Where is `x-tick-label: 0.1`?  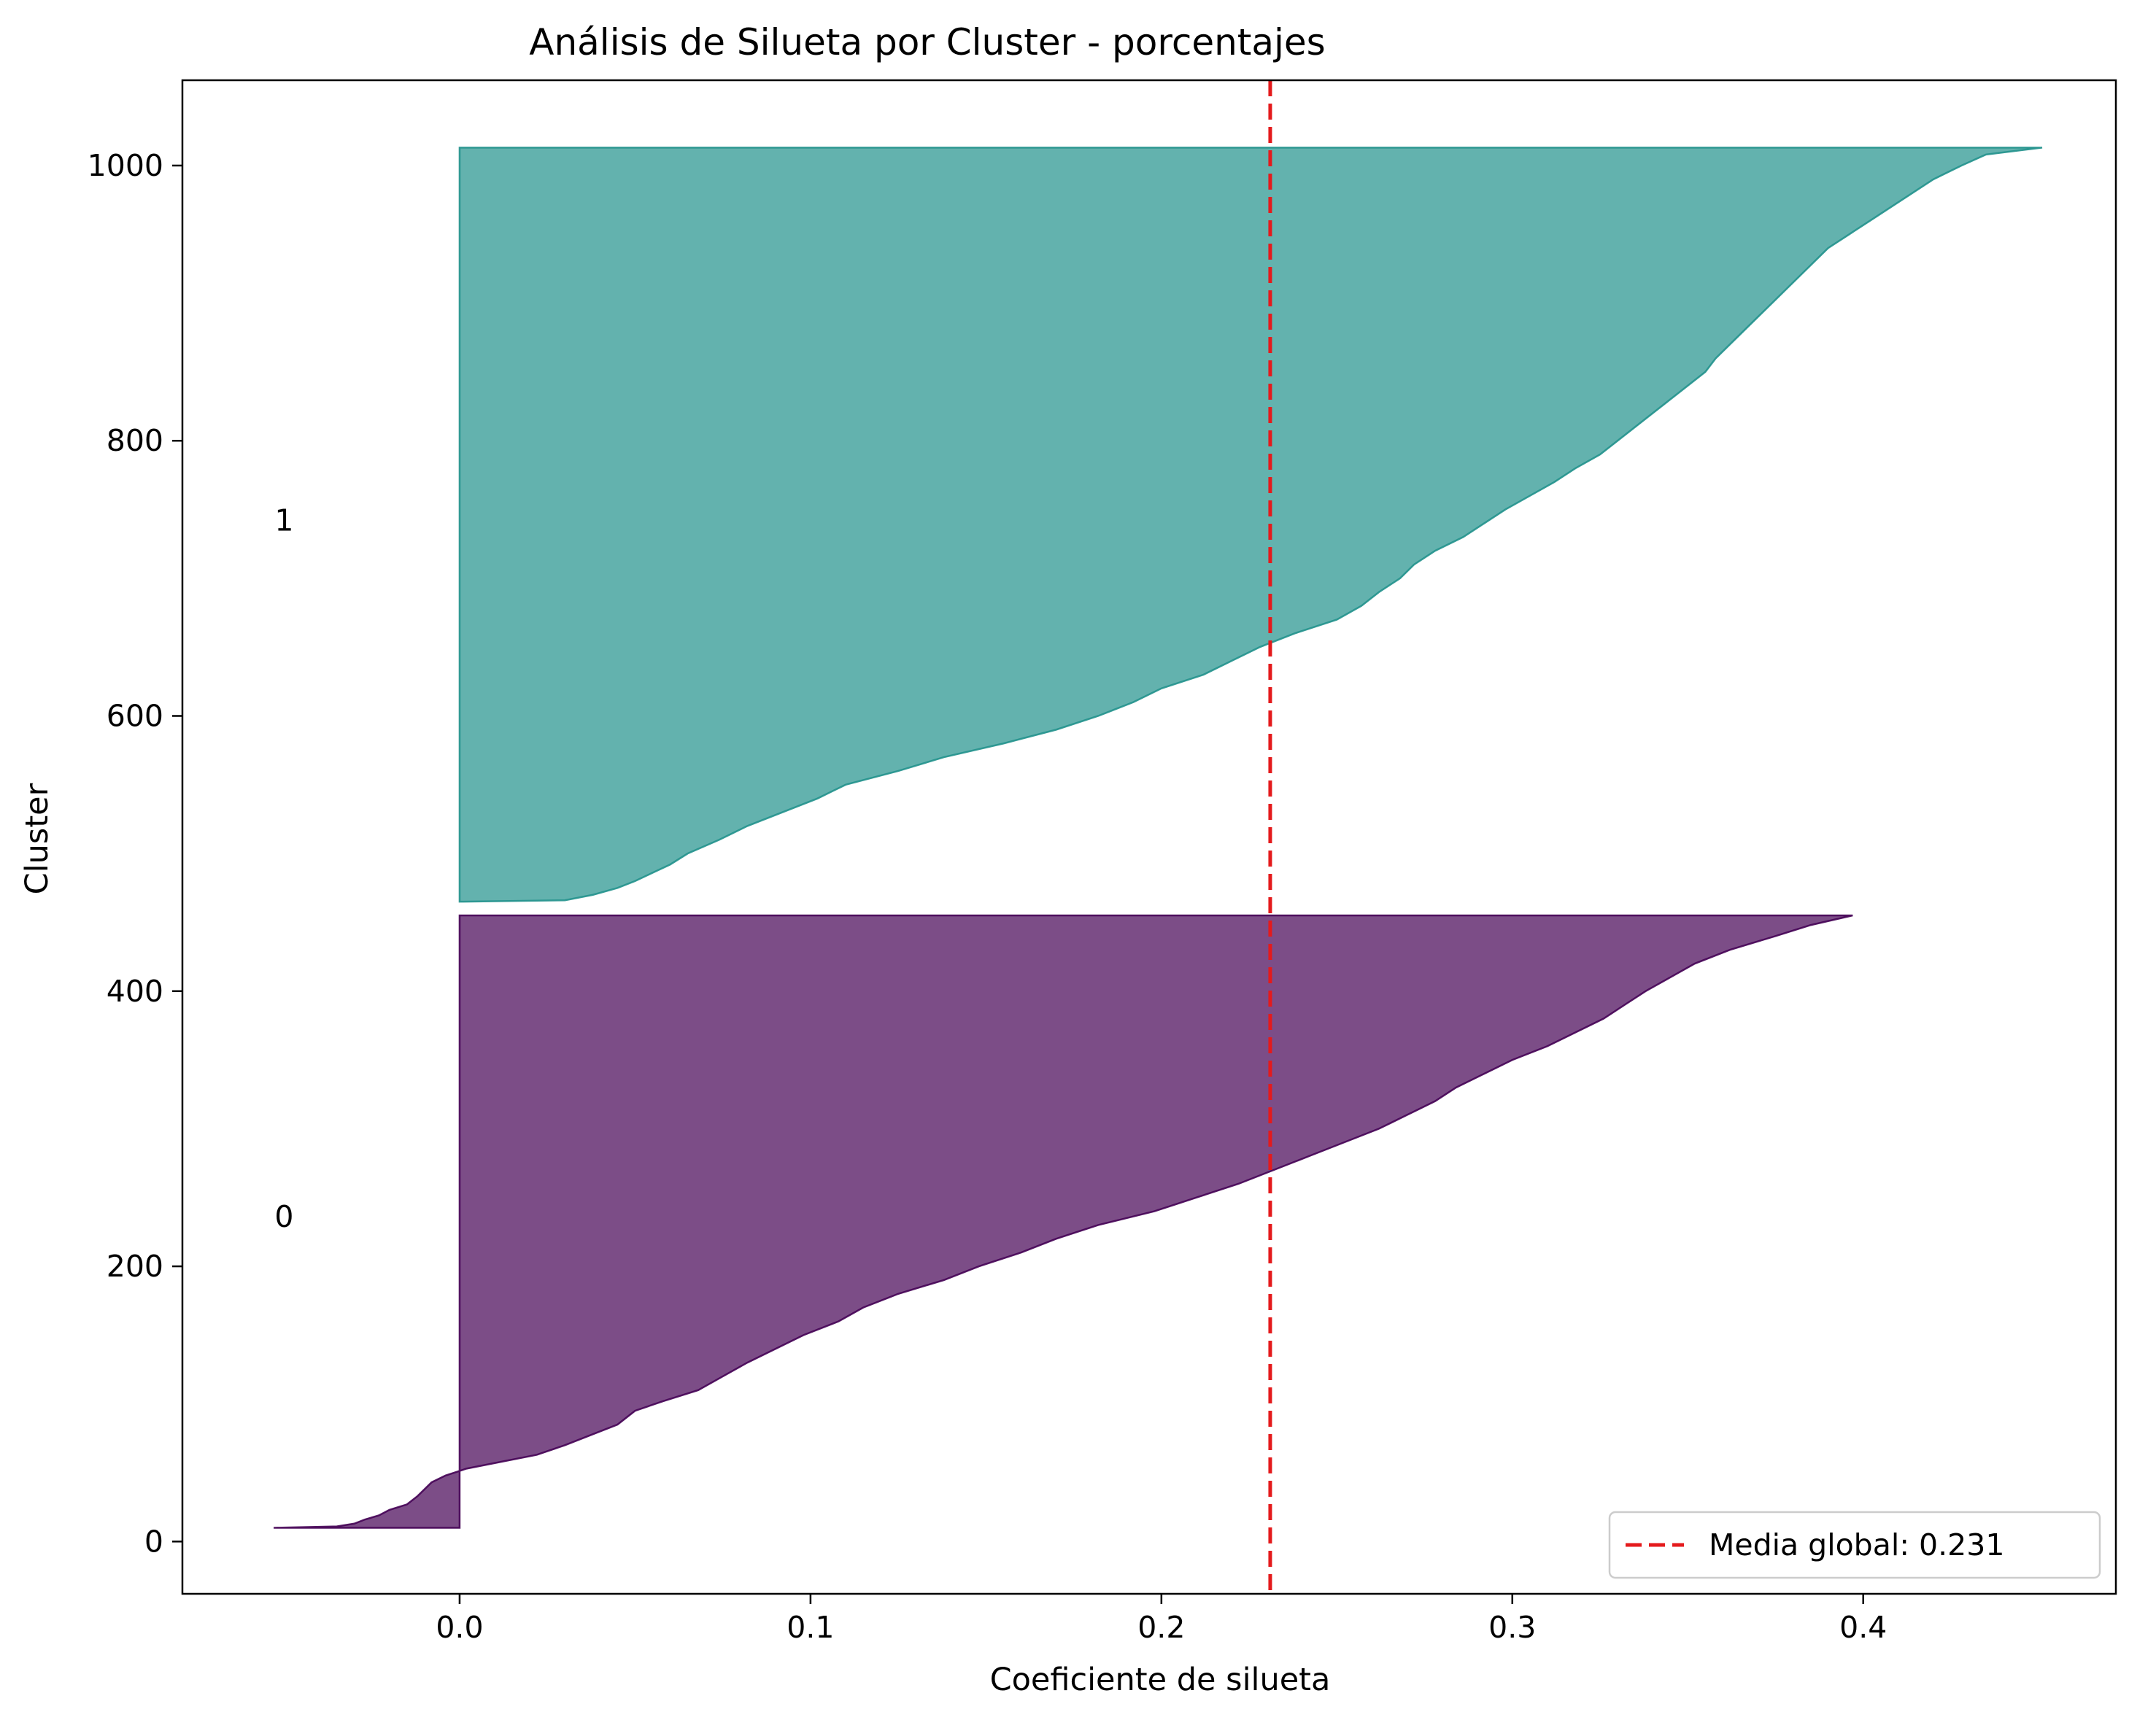
x-tick-label: 0.1 is located at coordinates (810, 1627).